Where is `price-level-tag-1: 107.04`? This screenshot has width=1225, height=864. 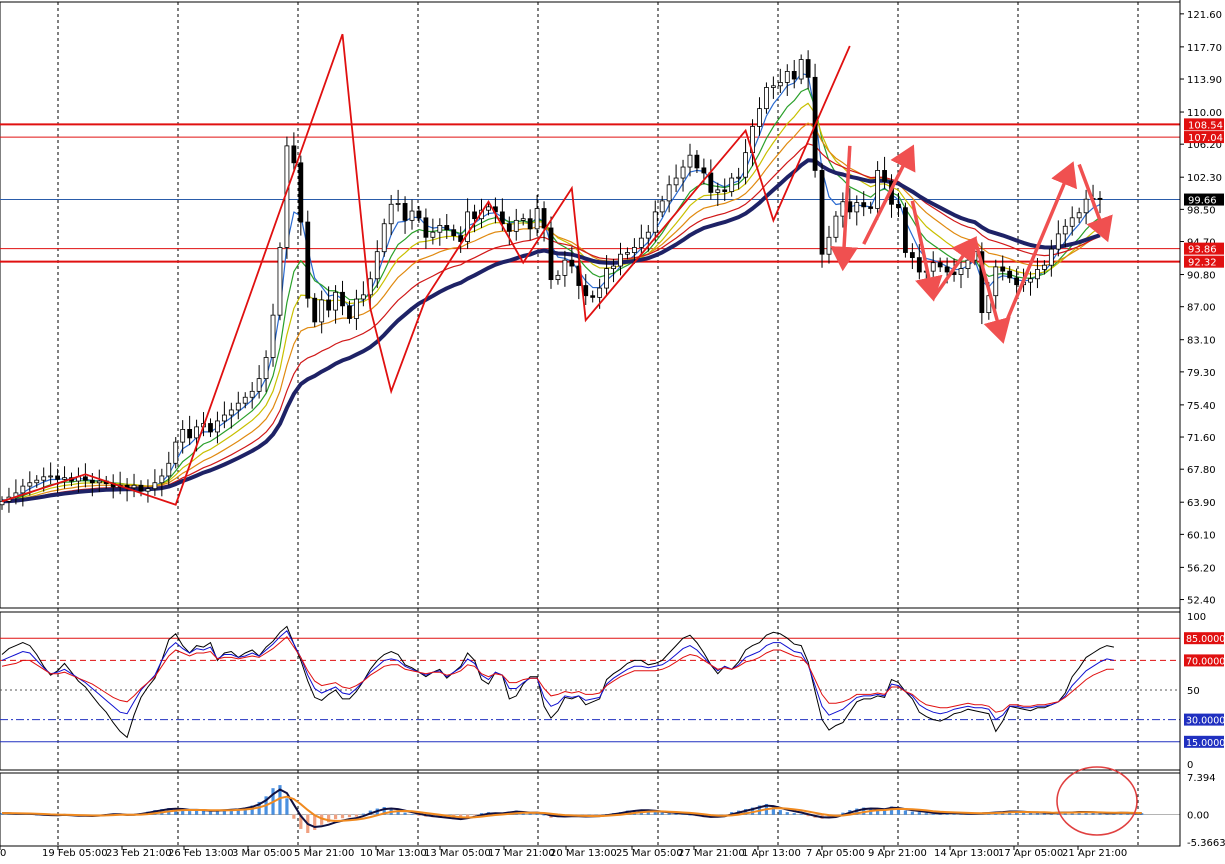 price-level-tag-1: 107.04 is located at coordinates (1205, 138).